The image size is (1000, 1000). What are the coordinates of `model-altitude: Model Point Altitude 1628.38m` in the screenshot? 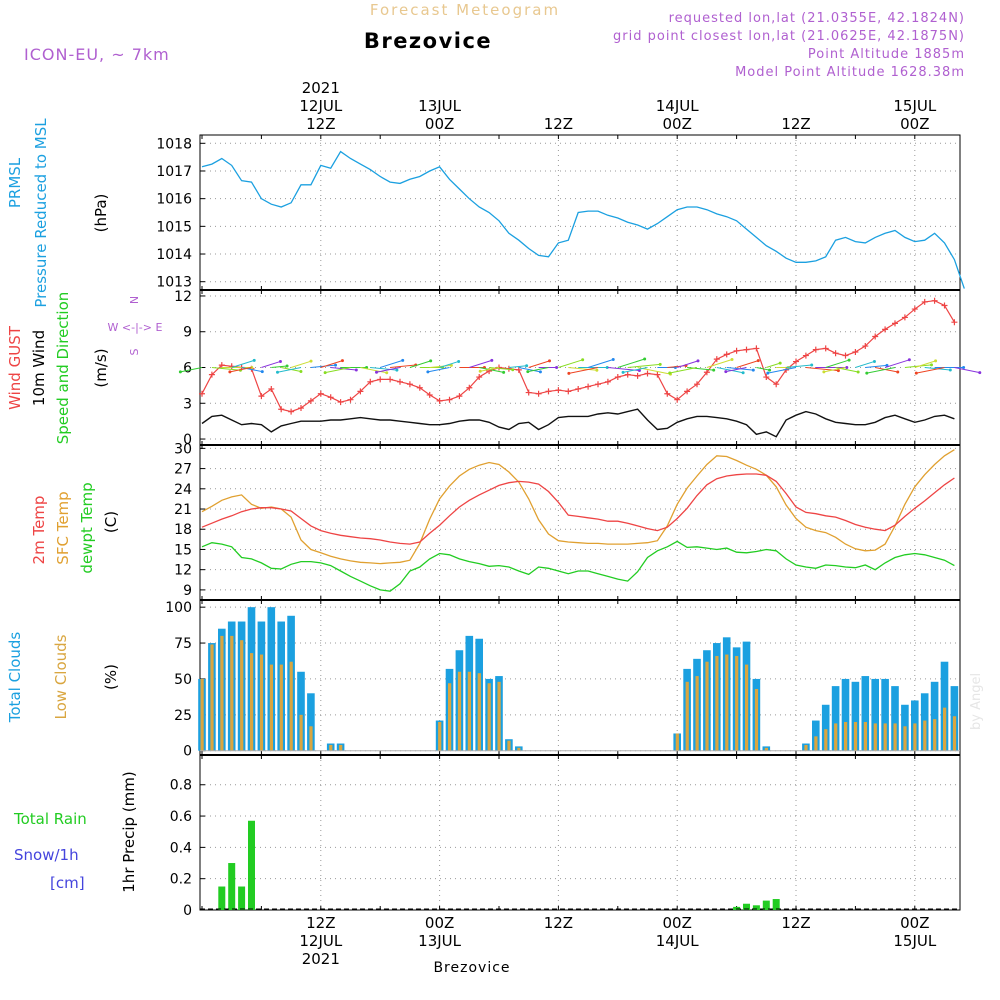 It's located at (850, 72).